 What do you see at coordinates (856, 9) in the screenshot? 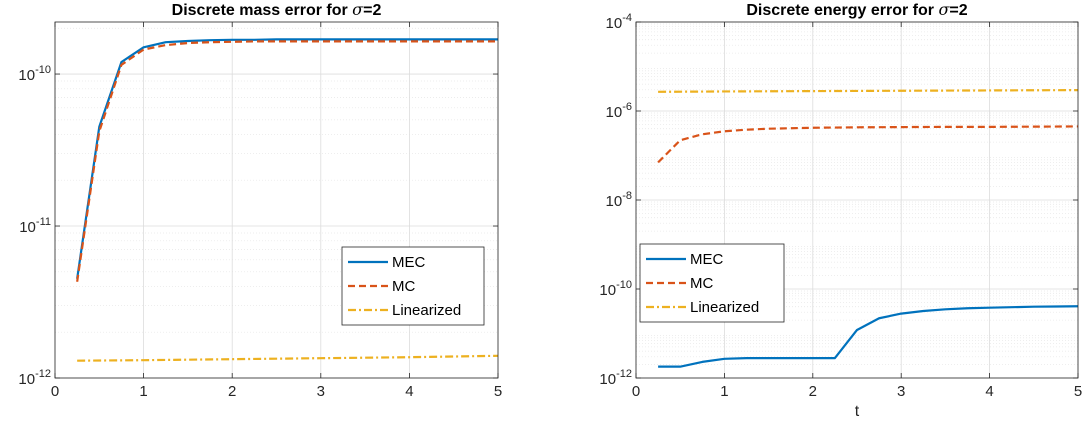
I see `chart-title: Discrete energy error for σ=2` at bounding box center [856, 9].